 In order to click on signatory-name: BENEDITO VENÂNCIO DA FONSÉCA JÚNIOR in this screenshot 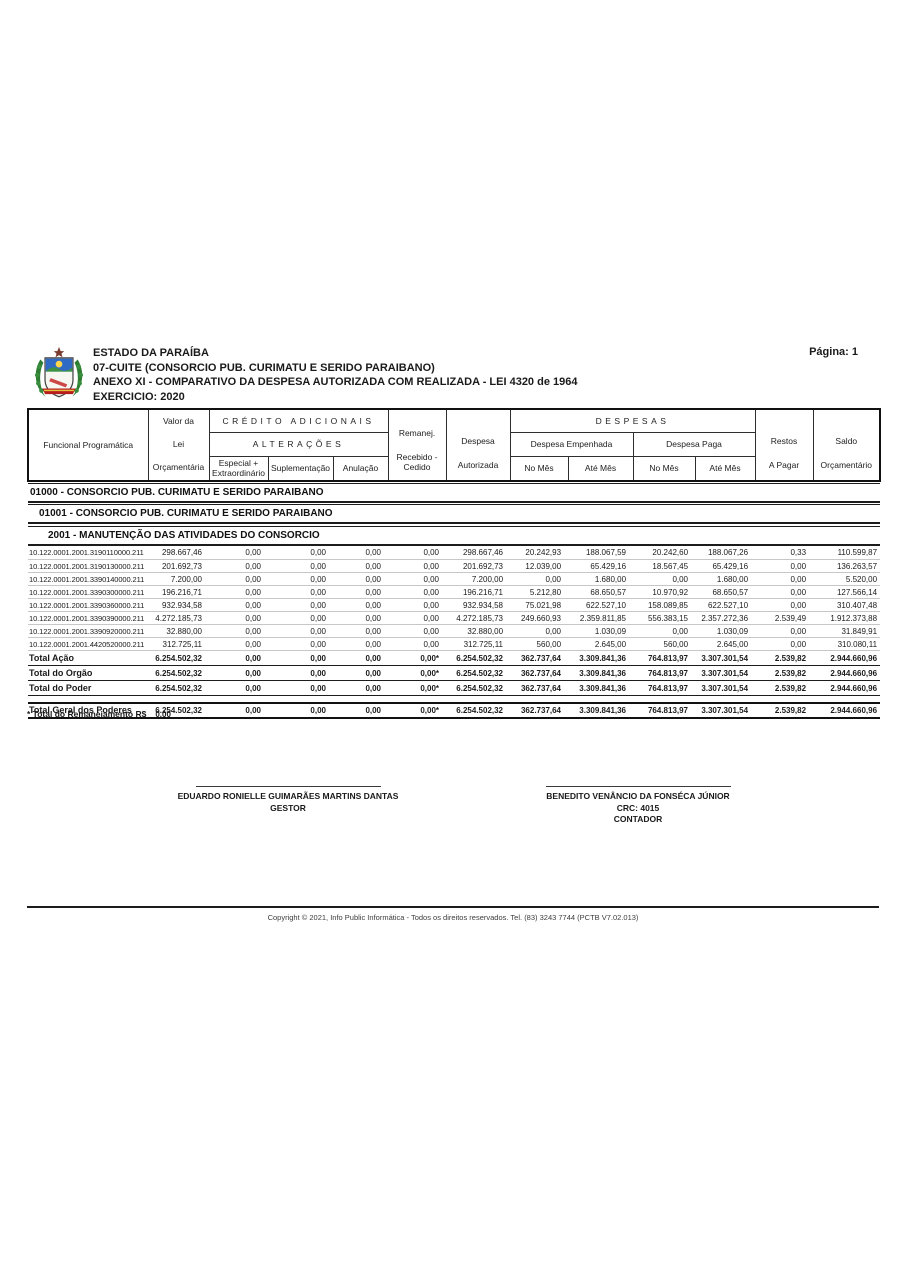, I will do `click(638, 796)`.